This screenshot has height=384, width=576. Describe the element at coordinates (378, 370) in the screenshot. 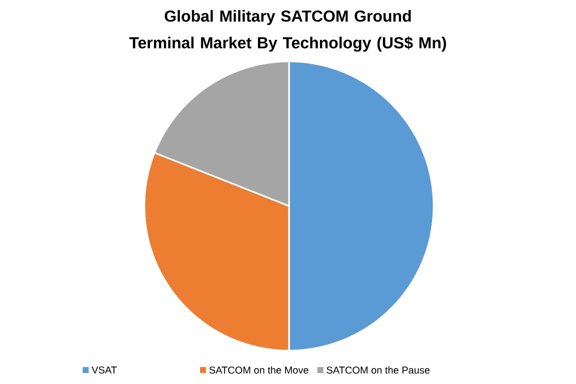

I see `legend-label: SATCOM on the Pause` at that location.